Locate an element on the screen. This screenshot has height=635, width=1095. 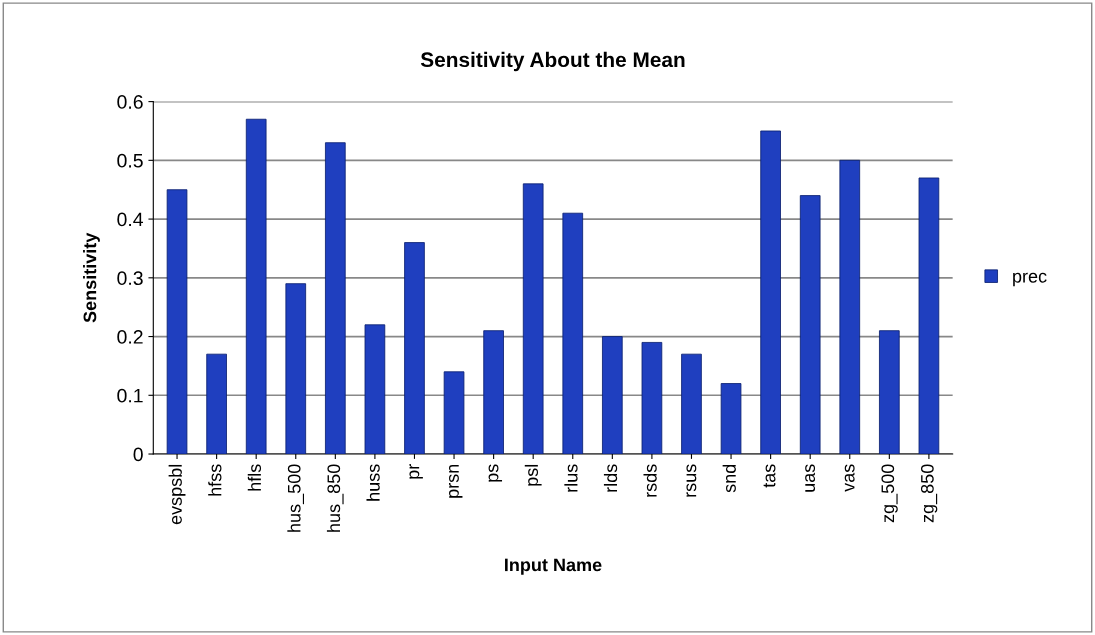
x-tick-label: rlus is located at coordinates (571, 478).